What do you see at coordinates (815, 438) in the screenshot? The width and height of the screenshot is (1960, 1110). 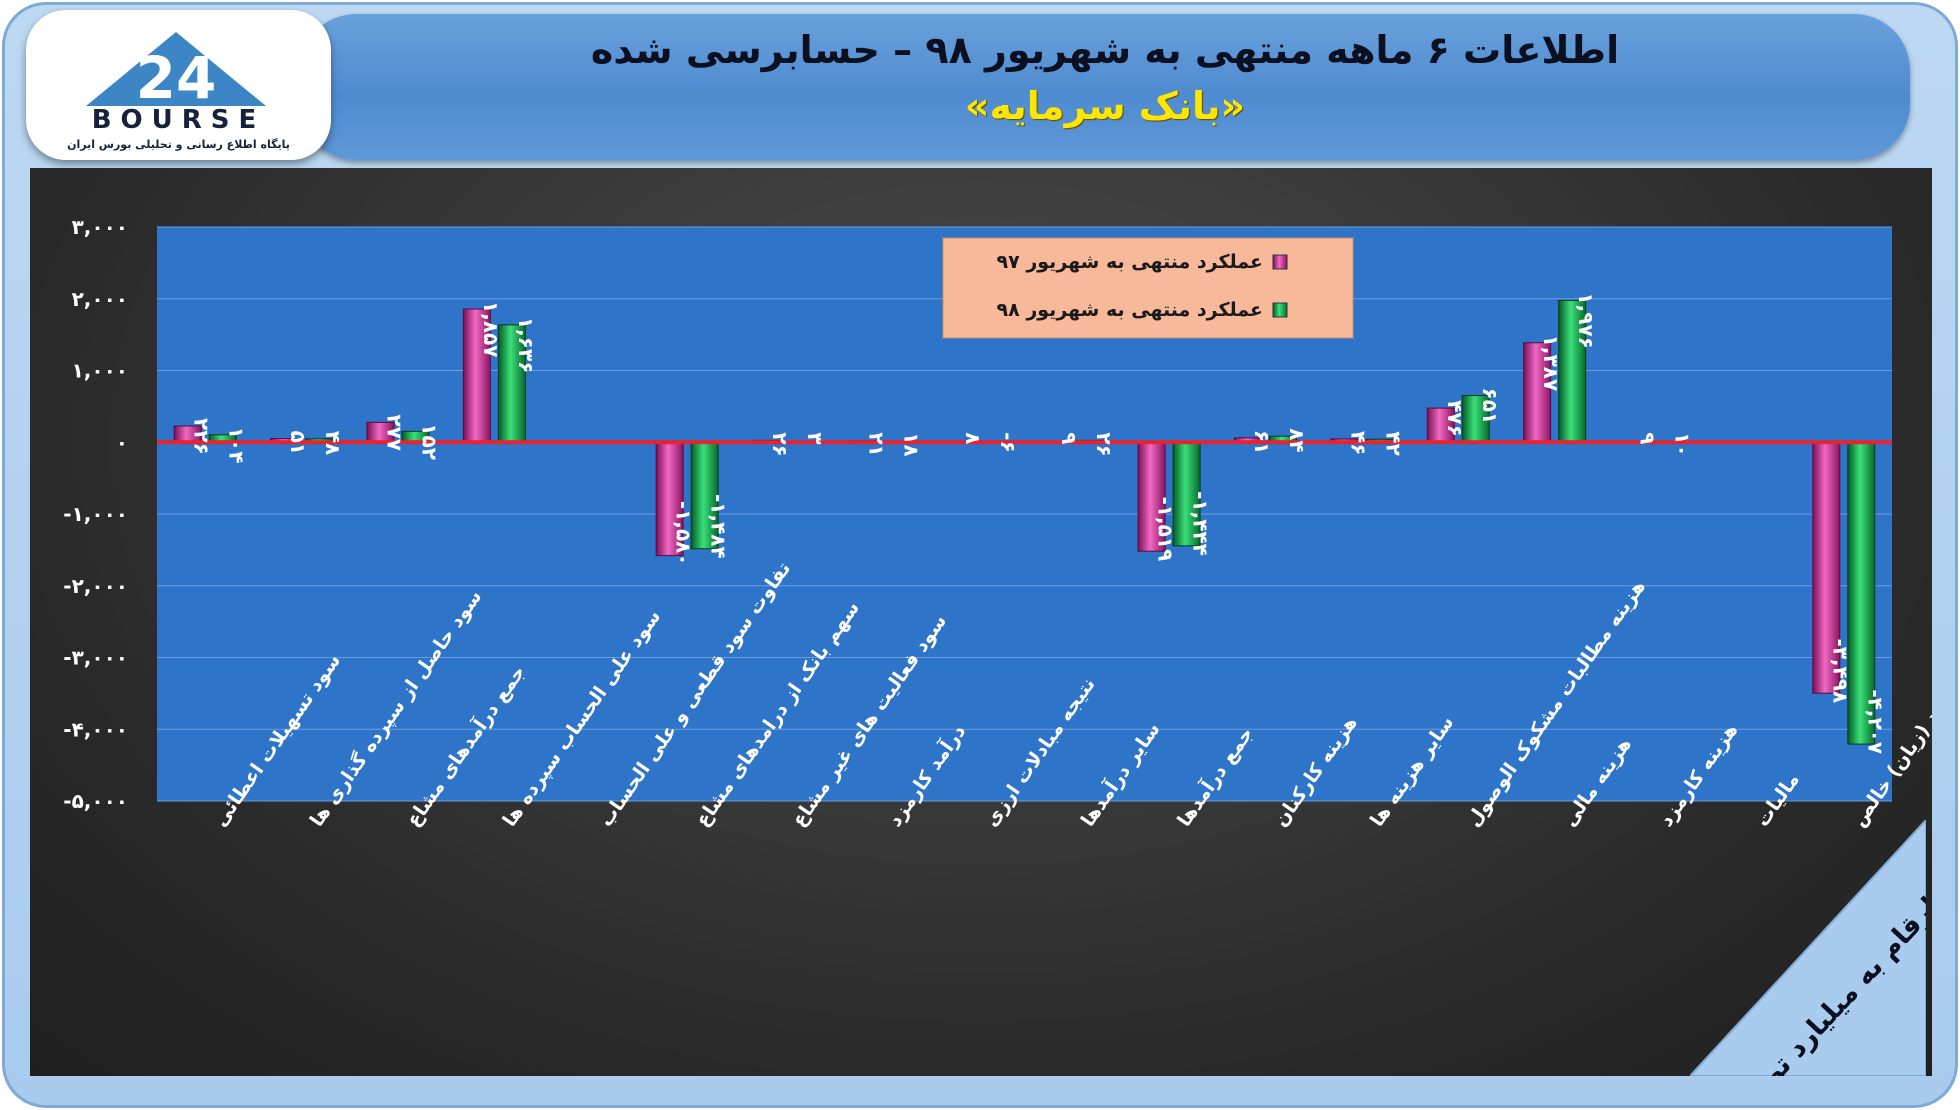 I see `data-label: ۳` at bounding box center [815, 438].